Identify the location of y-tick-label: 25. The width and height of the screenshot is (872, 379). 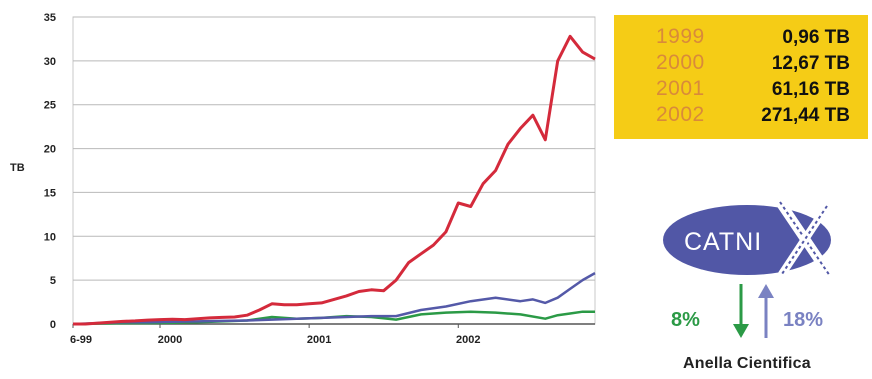
(50, 106).